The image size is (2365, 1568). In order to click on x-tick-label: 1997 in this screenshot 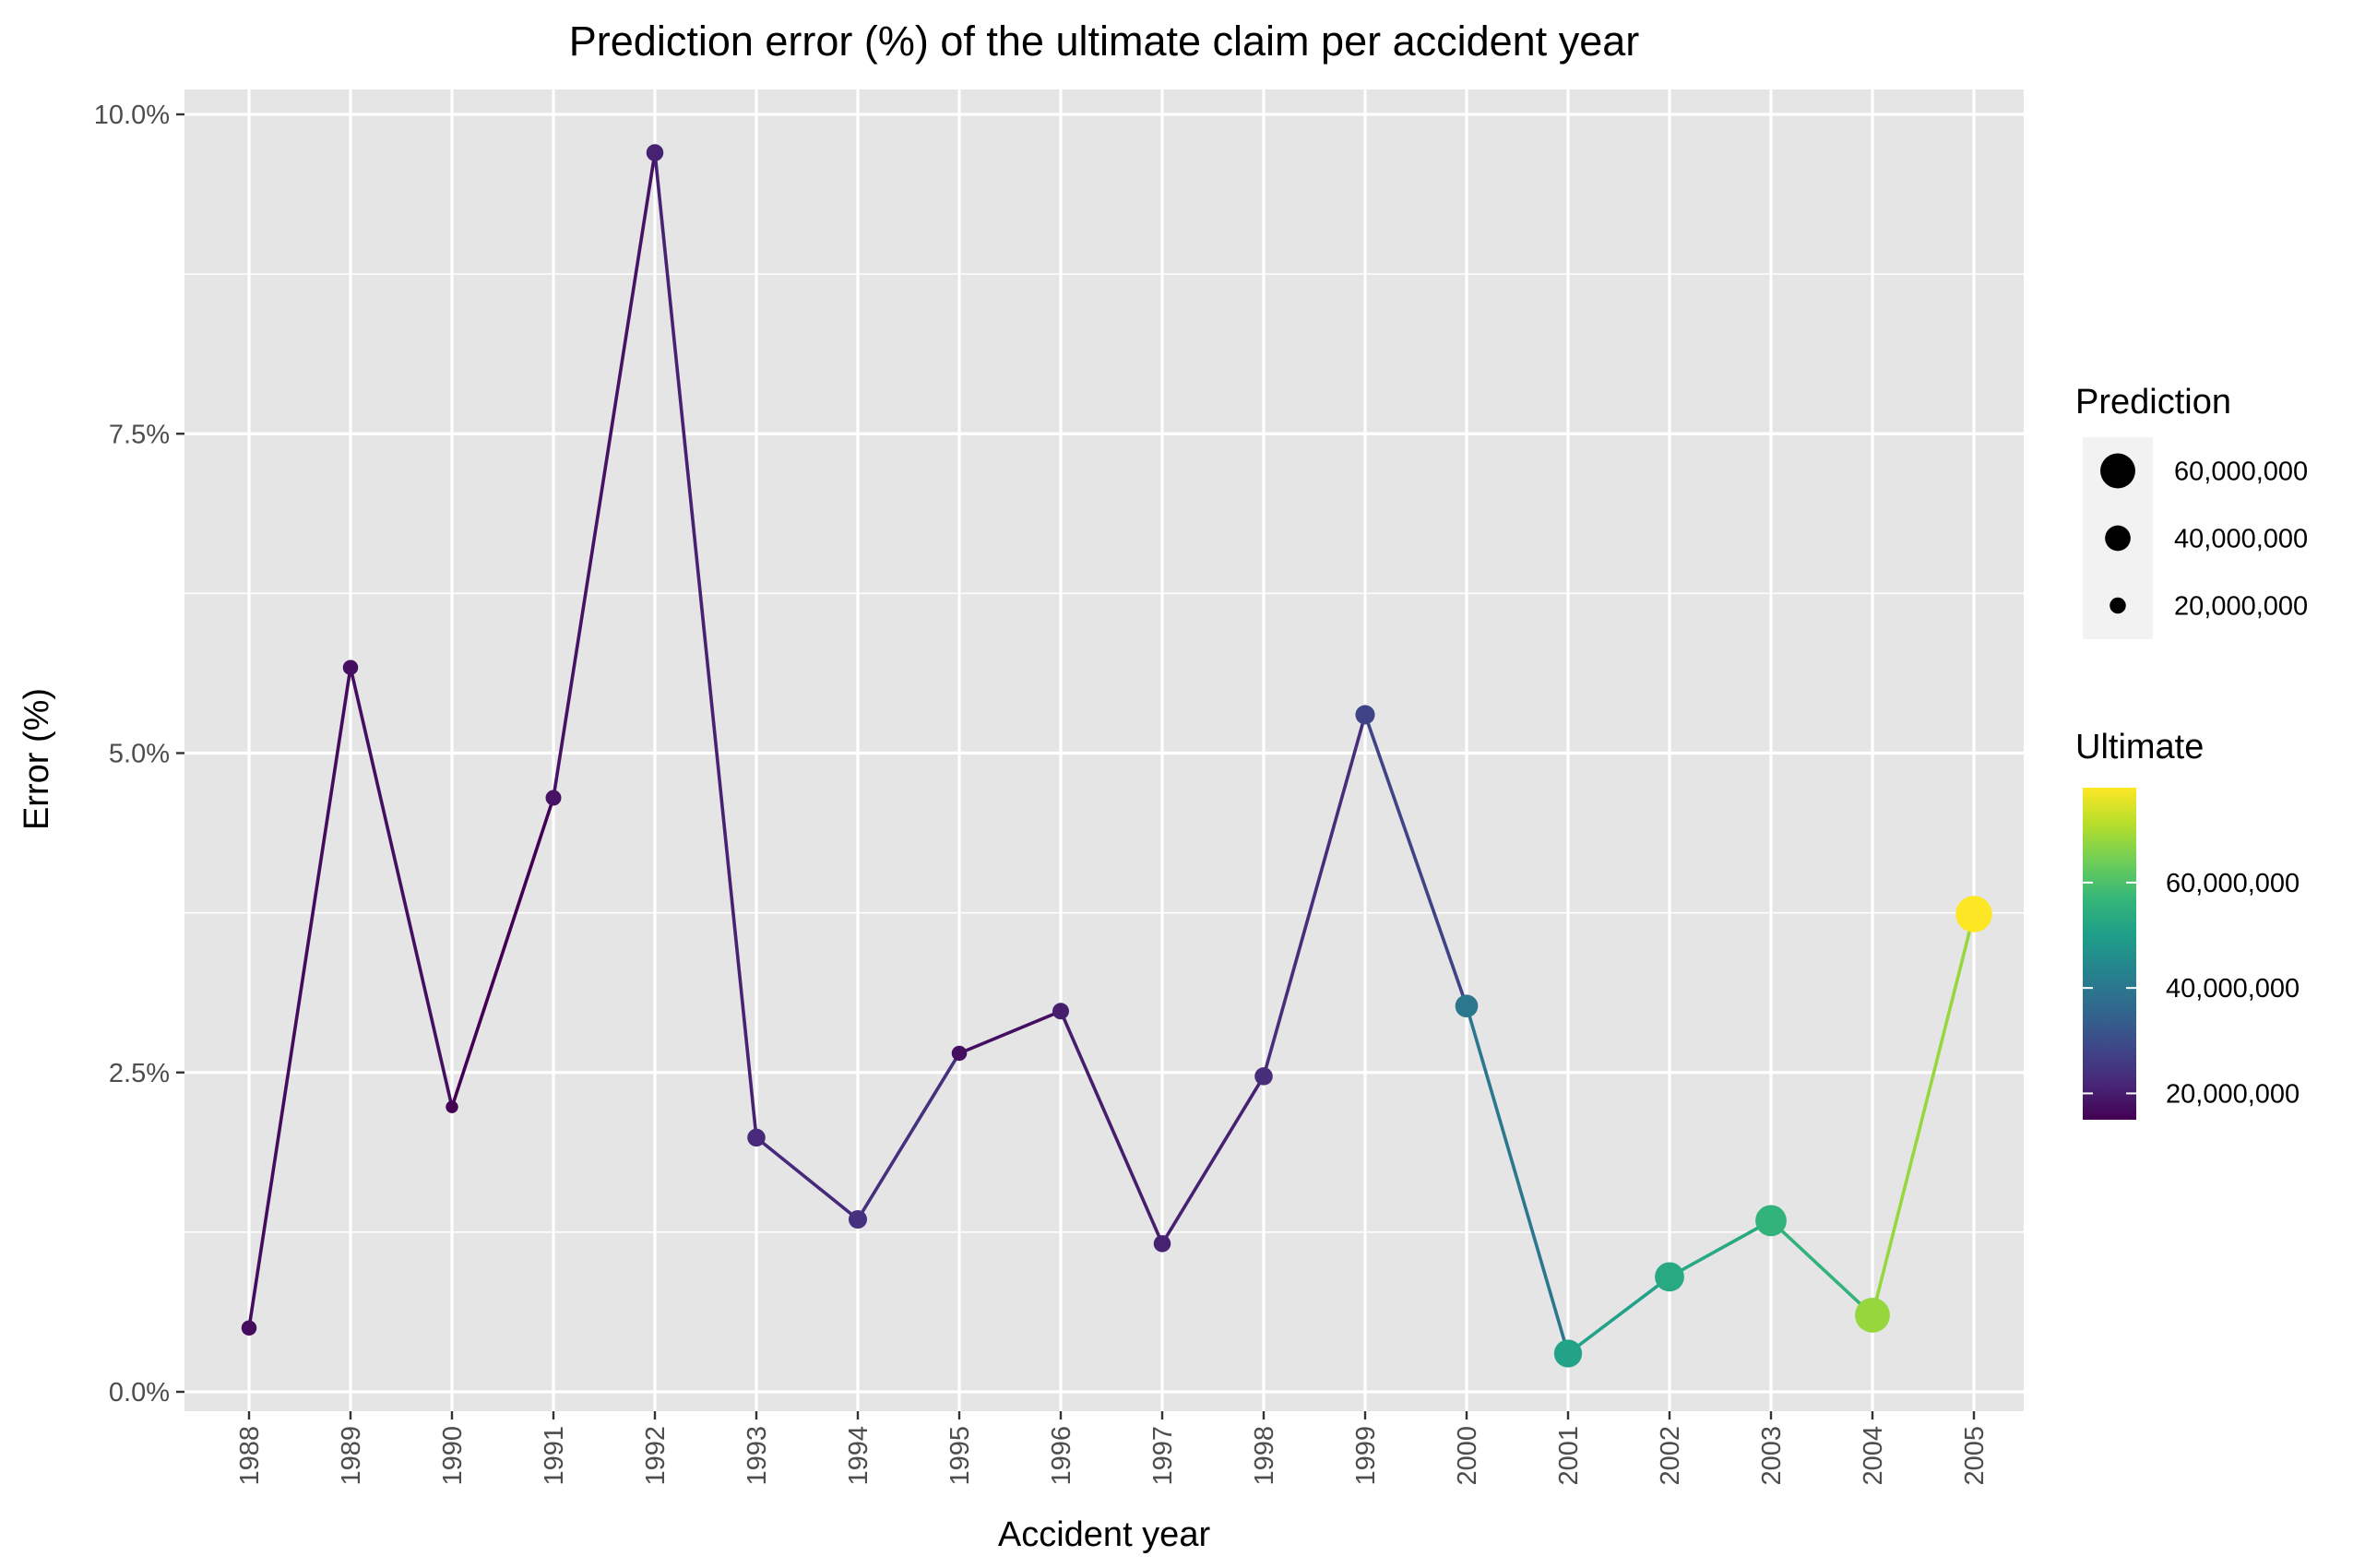, I will do `click(1163, 1456)`.